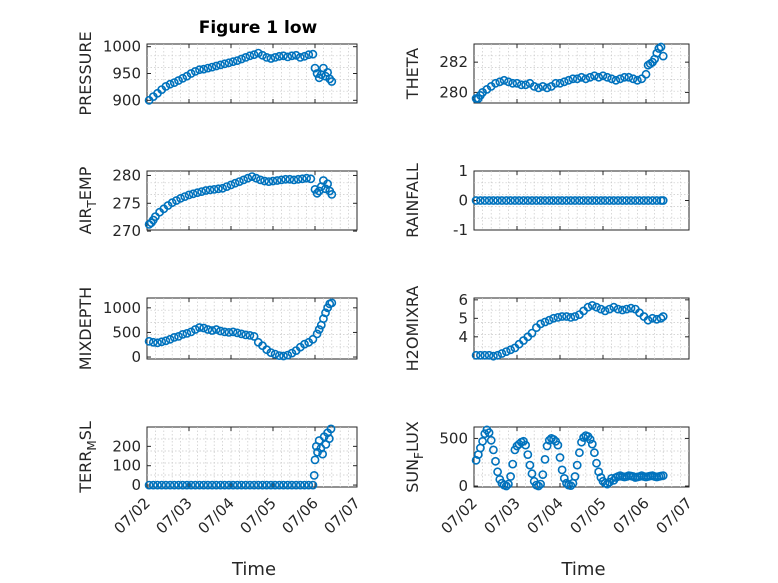 The image size is (778, 583). What do you see at coordinates (412, 329) in the screenshot?
I see `y-axis-label: H2OMIXRA` at bounding box center [412, 329].